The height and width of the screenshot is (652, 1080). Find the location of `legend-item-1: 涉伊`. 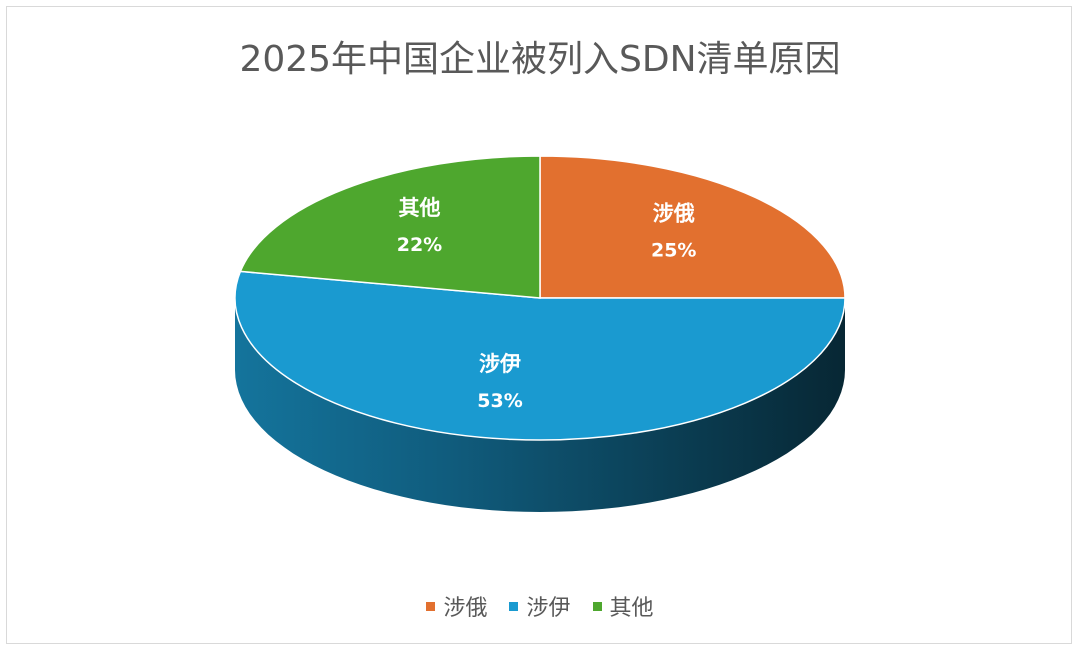

legend-item-1: 涉伊 is located at coordinates (540, 606).